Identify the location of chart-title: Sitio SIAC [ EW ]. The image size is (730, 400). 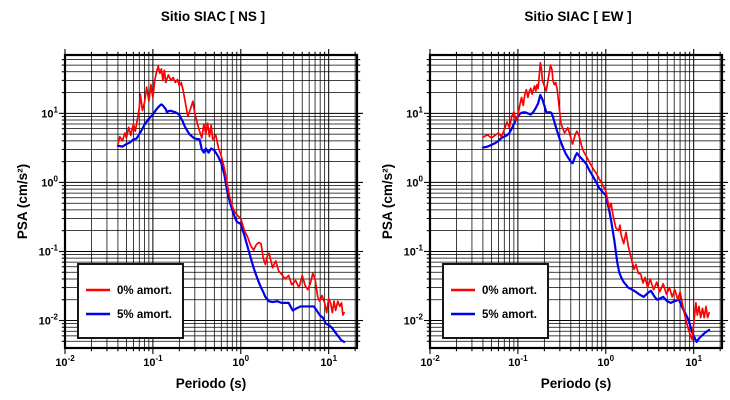
(577, 16).